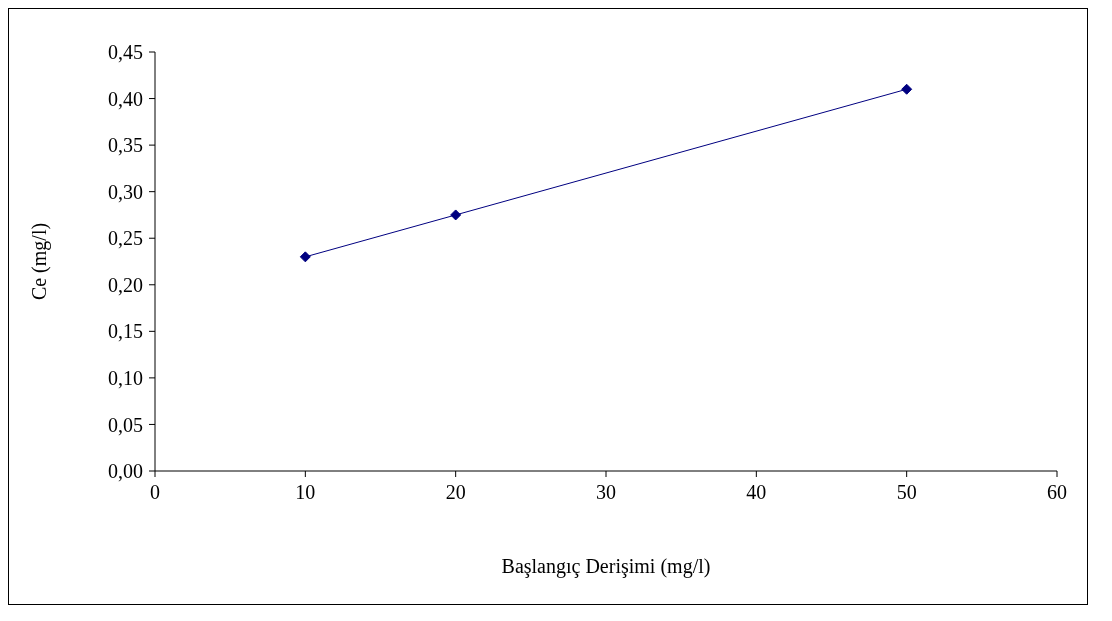 Image resolution: width=1112 pixels, height=621 pixels. What do you see at coordinates (606, 566) in the screenshot?
I see `x-axis-title: Başlangıç Derişimi (mg/l)` at bounding box center [606, 566].